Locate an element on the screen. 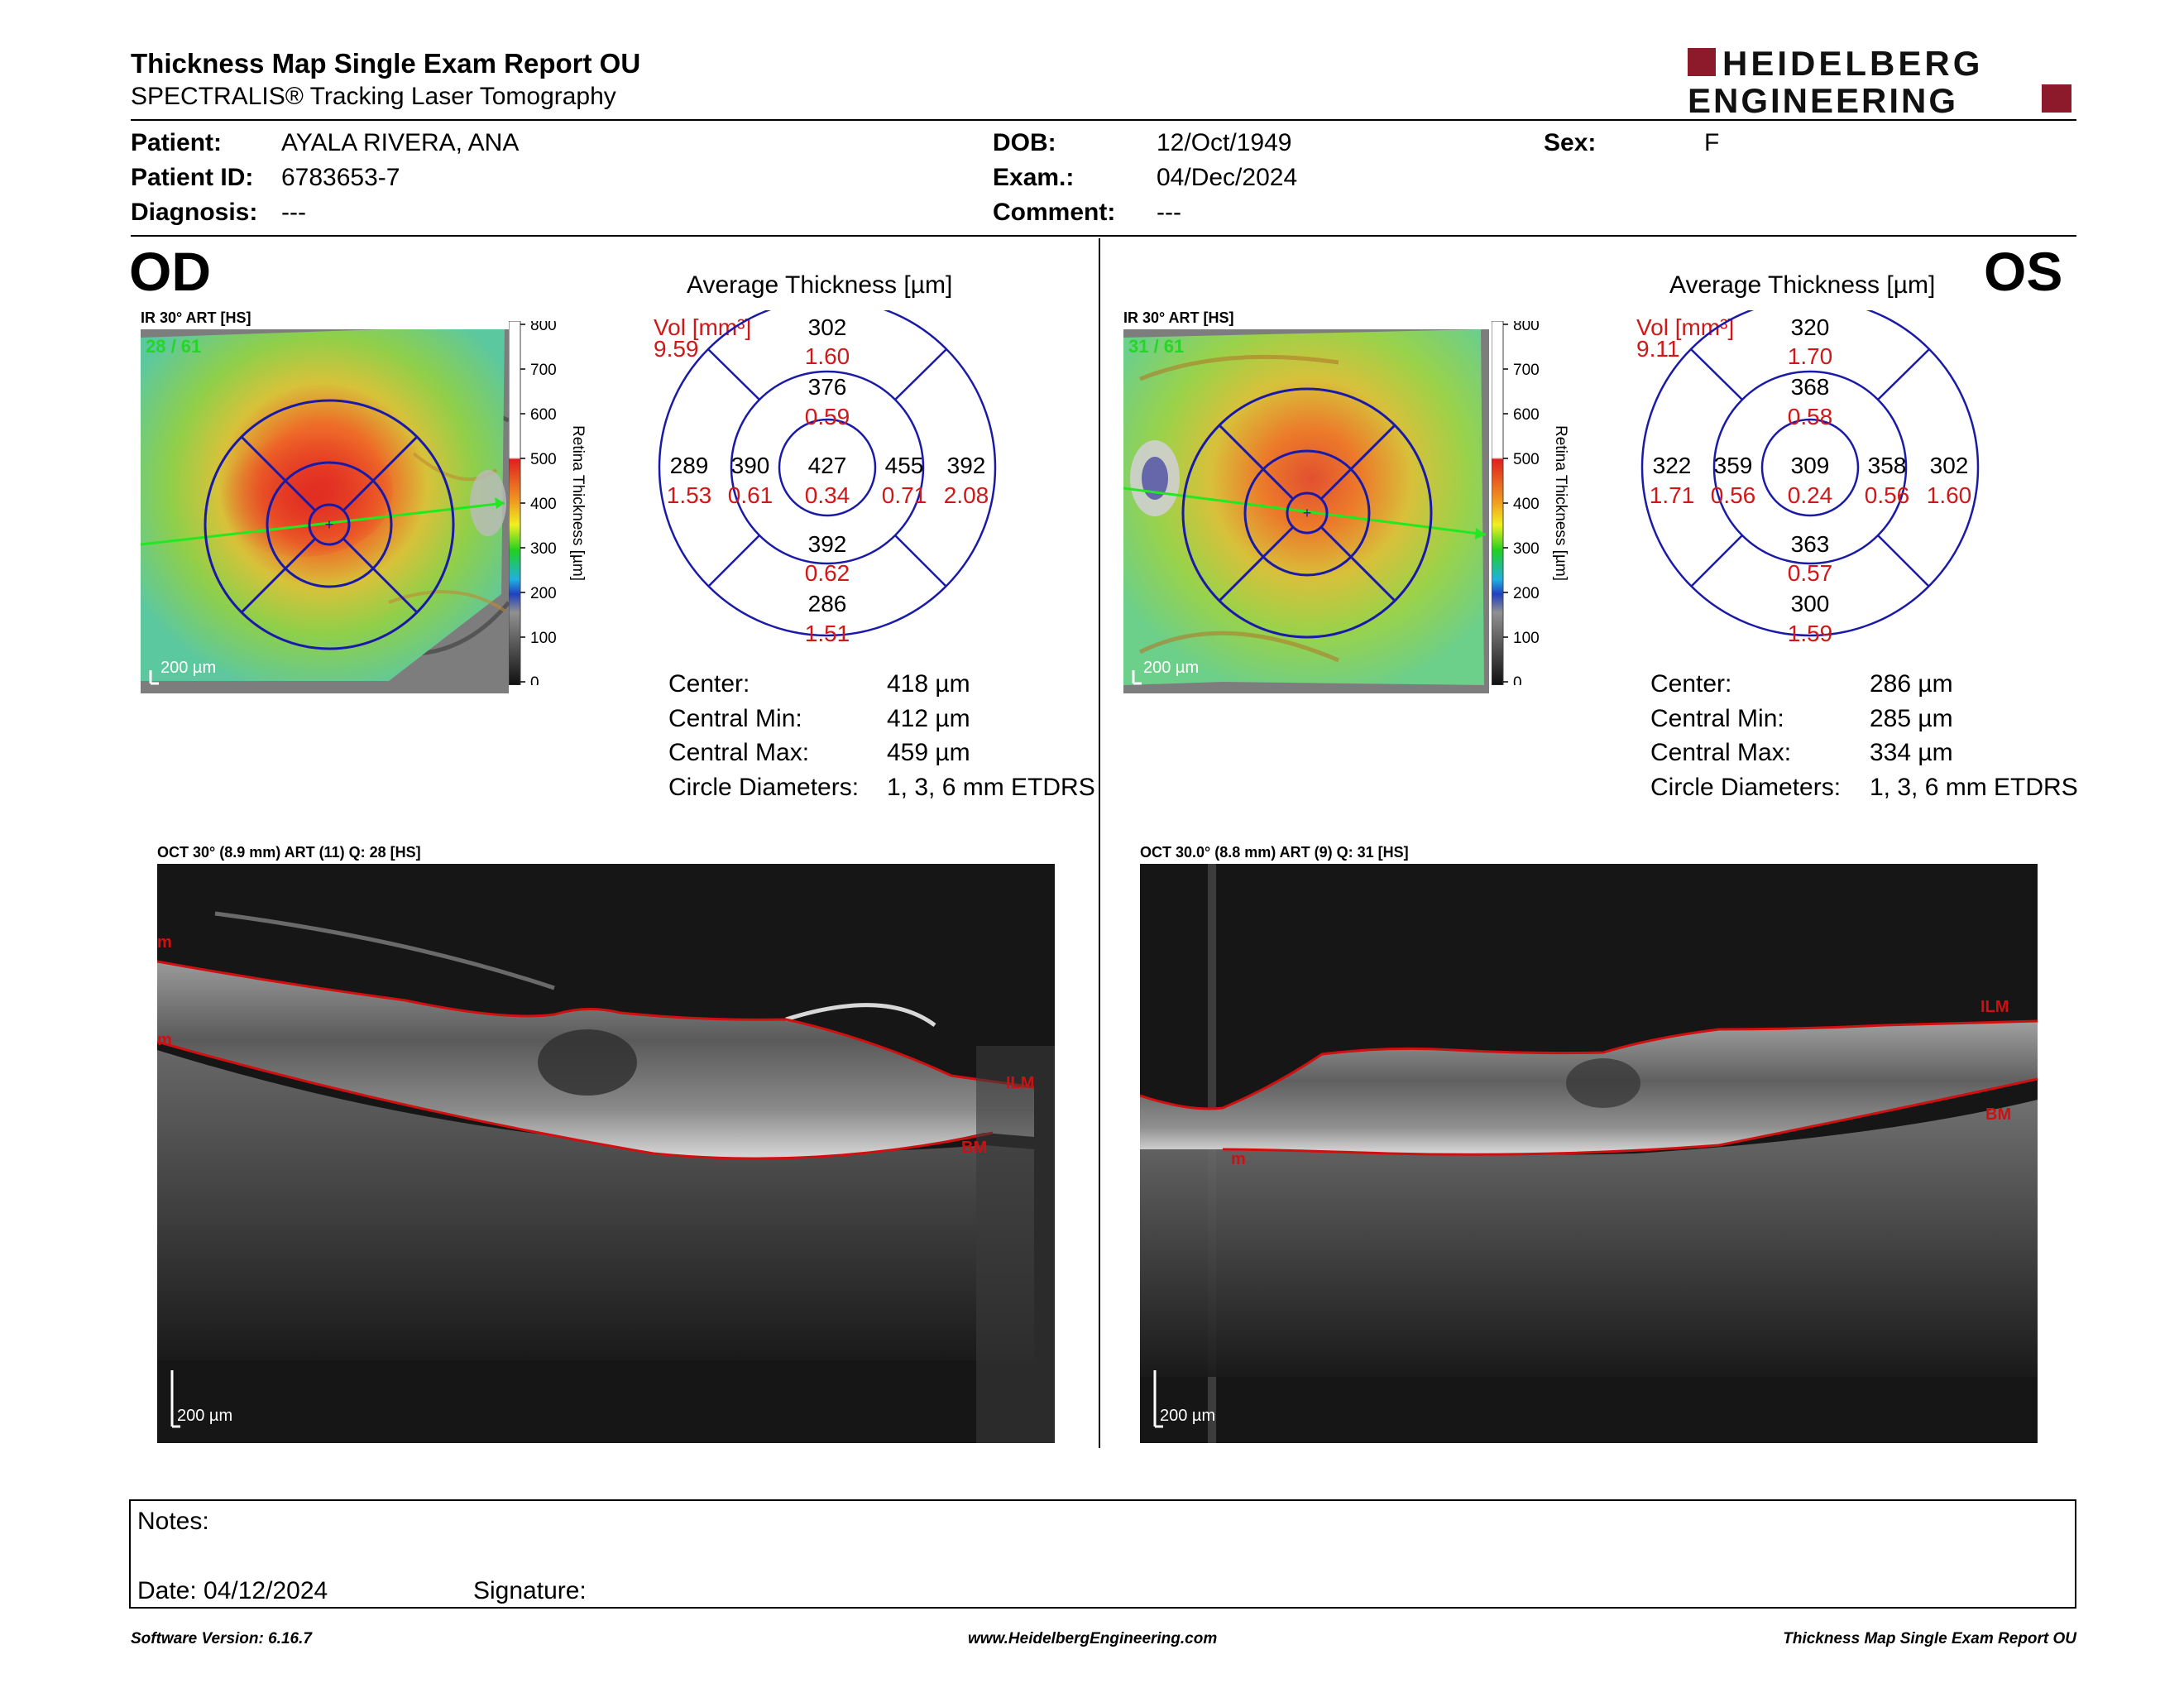  os-fundus-scale: 200 µm is located at coordinates (1171, 668).